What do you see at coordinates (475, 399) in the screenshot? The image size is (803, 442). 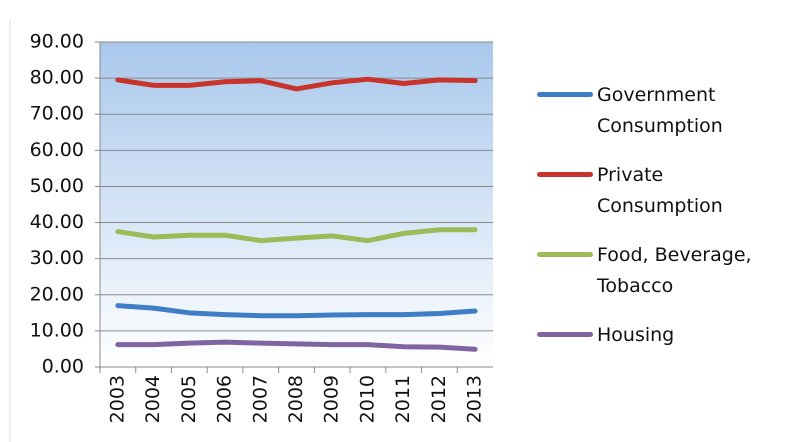 I see `x-tick-label: 2013` at bounding box center [475, 399].